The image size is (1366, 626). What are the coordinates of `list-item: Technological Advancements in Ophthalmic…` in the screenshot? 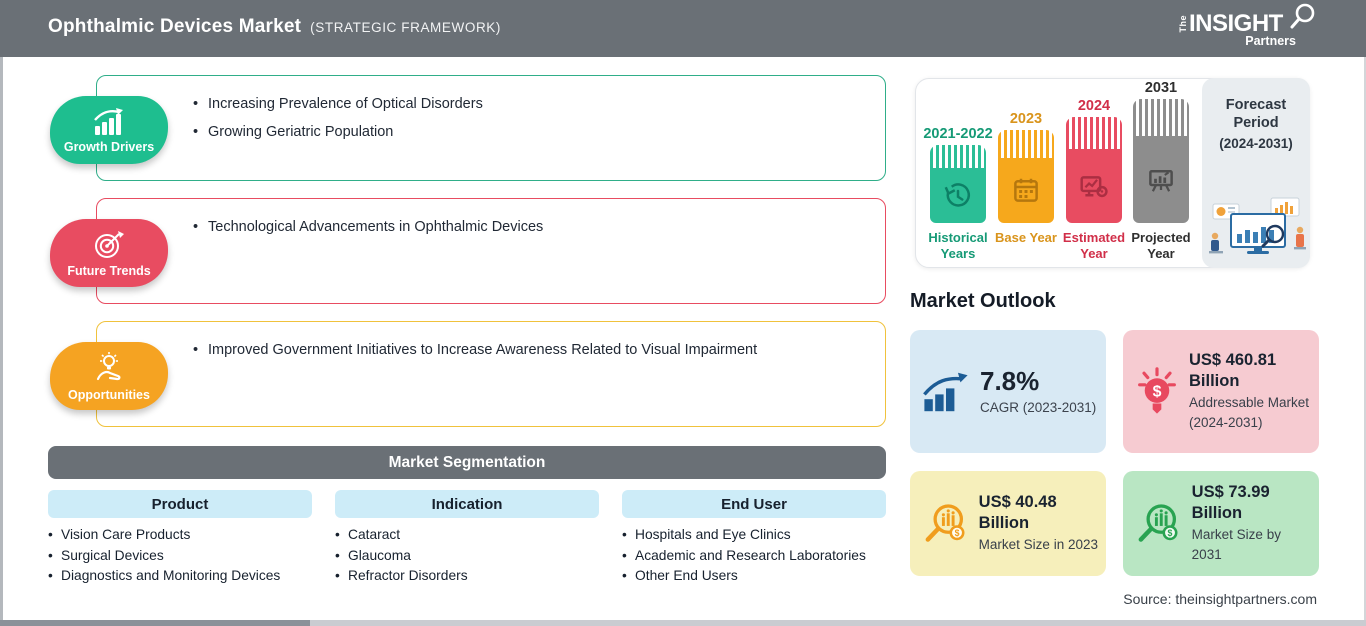 It's located at (529, 227).